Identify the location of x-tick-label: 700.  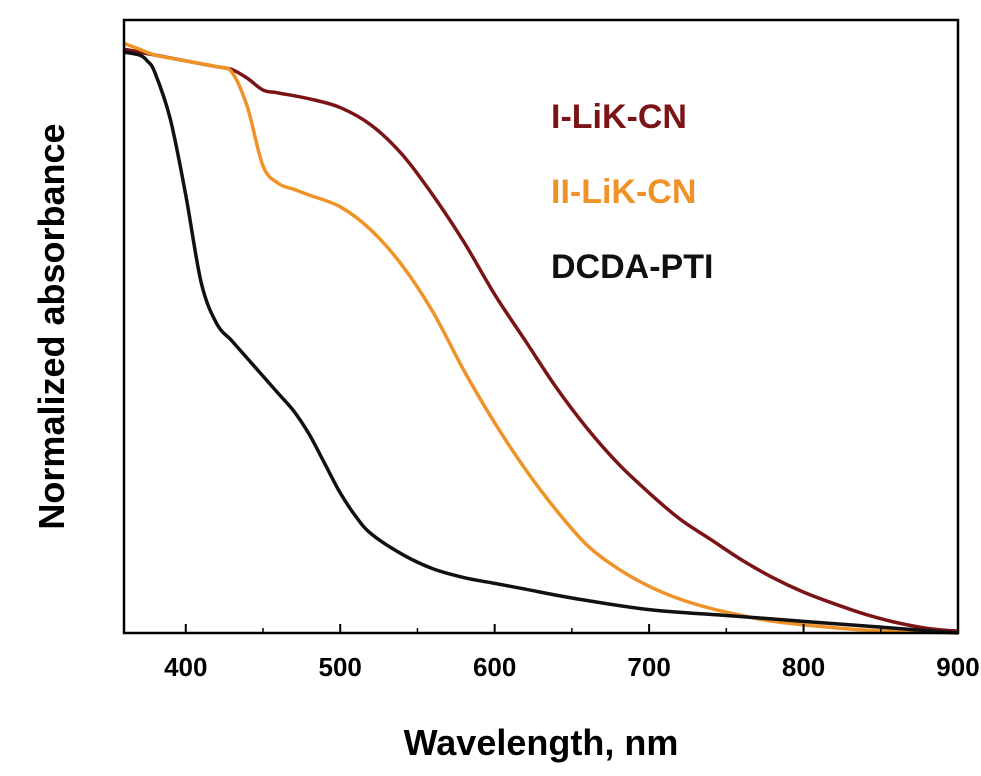
(648, 667).